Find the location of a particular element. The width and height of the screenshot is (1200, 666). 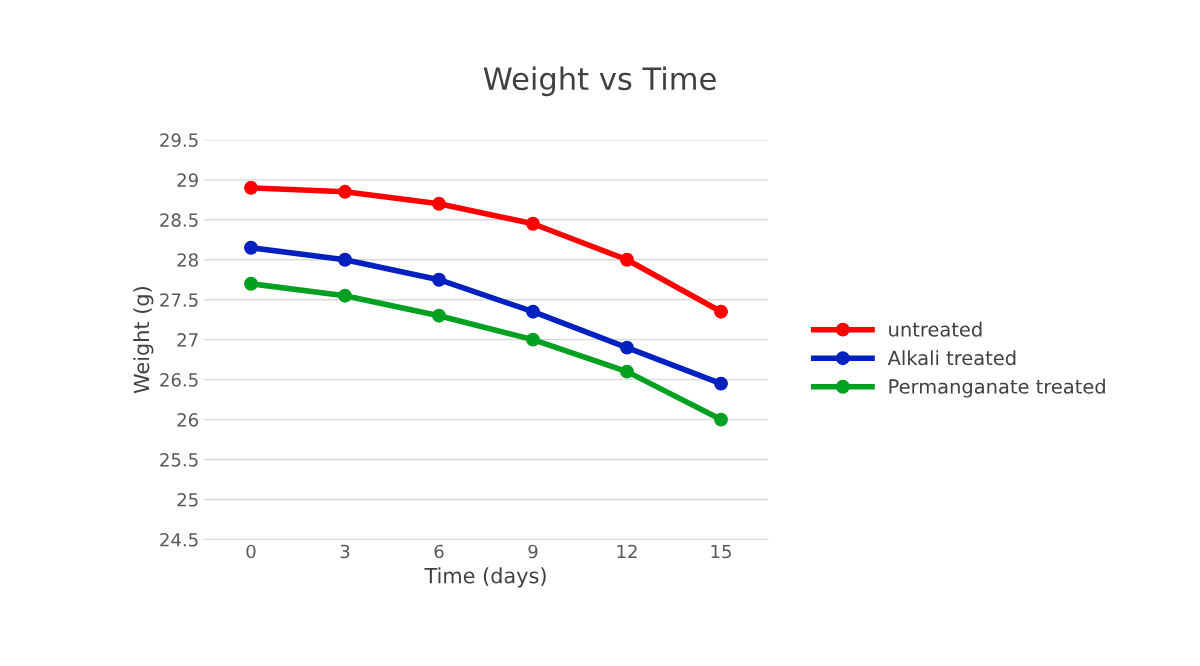

y-axis-title: Weight (g) is located at coordinates (143, 340).